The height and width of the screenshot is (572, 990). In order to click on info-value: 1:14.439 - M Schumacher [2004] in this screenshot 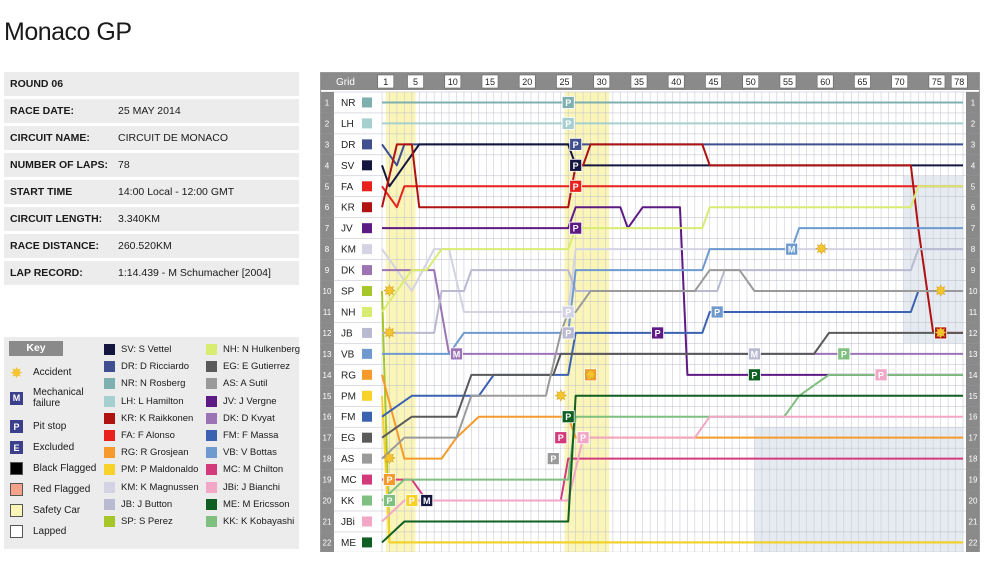, I will do `click(194, 273)`.